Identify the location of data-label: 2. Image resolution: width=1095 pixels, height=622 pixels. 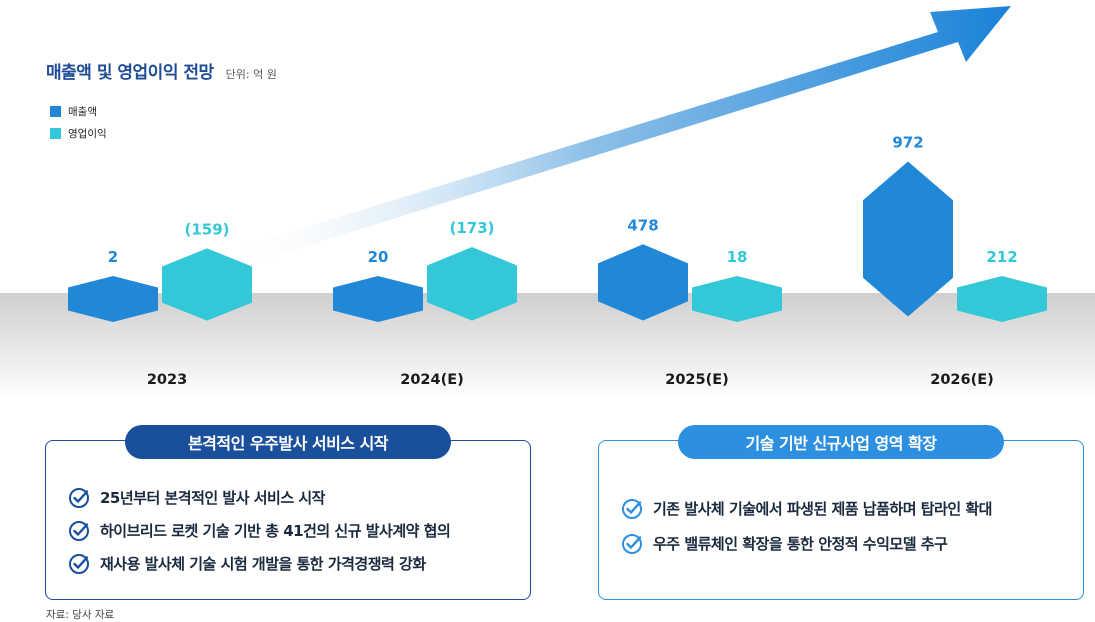
(113, 257).